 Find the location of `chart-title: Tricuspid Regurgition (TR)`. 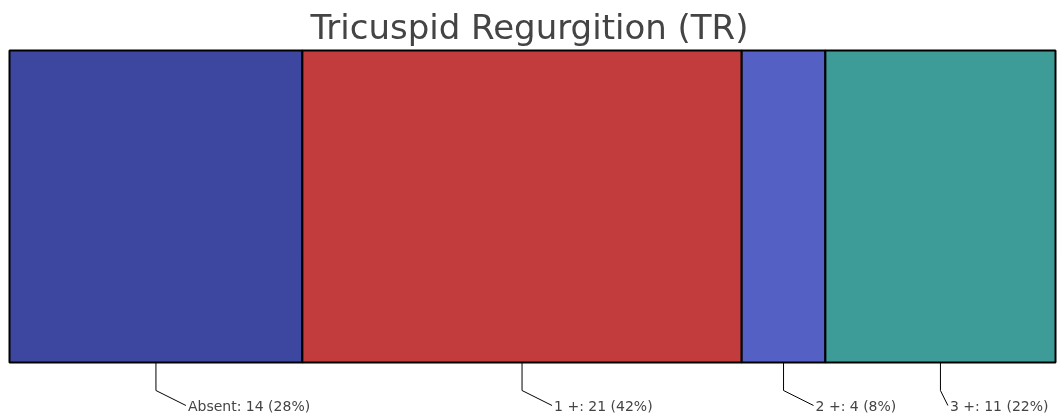

chart-title: Tricuspid Regurgition (TR) is located at coordinates (529, 26).